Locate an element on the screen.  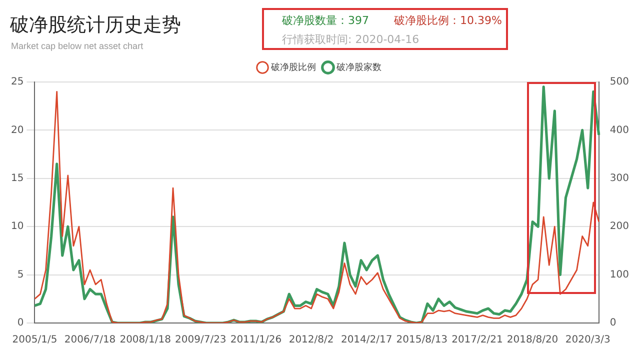
x-tick-label: 2020/3/3 is located at coordinates (587, 340).